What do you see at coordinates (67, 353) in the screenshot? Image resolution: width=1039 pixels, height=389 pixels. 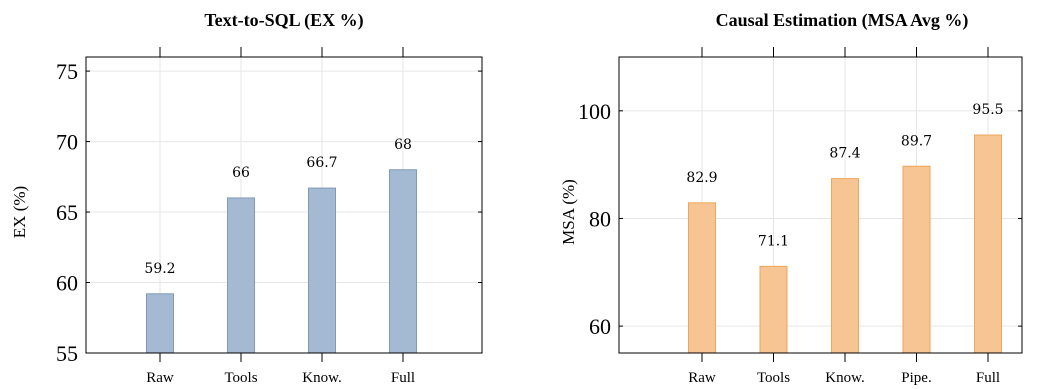 I see `y-tick-label: 55` at bounding box center [67, 353].